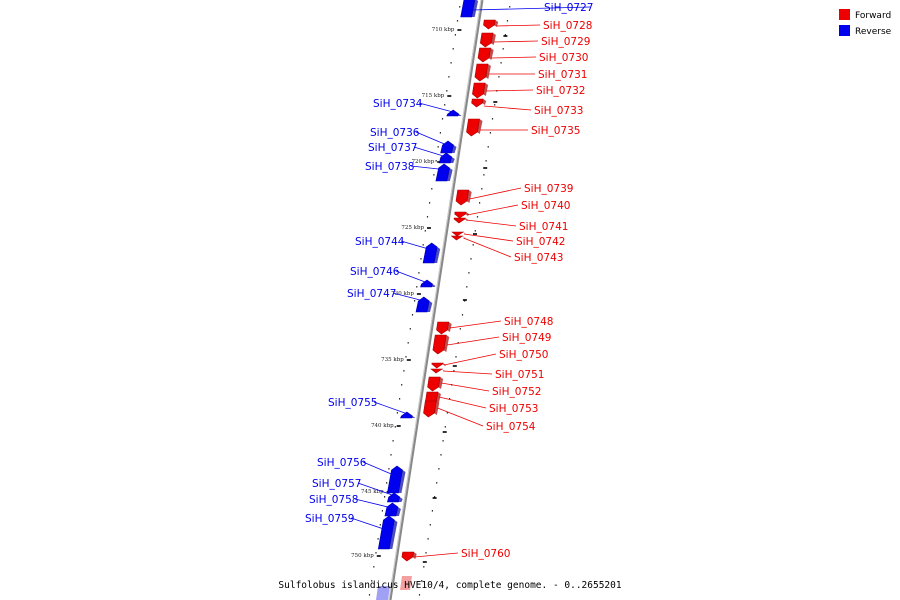  Describe the element at coordinates (528, 322) in the screenshot. I see `gene-label-sih_0748: SiH_0748` at that location.